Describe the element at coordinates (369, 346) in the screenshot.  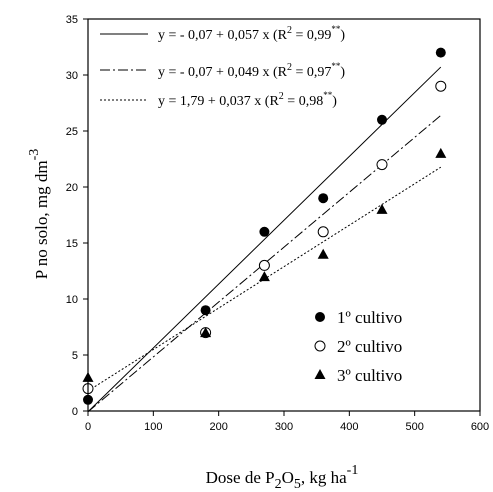
I see `legend-label-2: 2º cultivo` at that location.